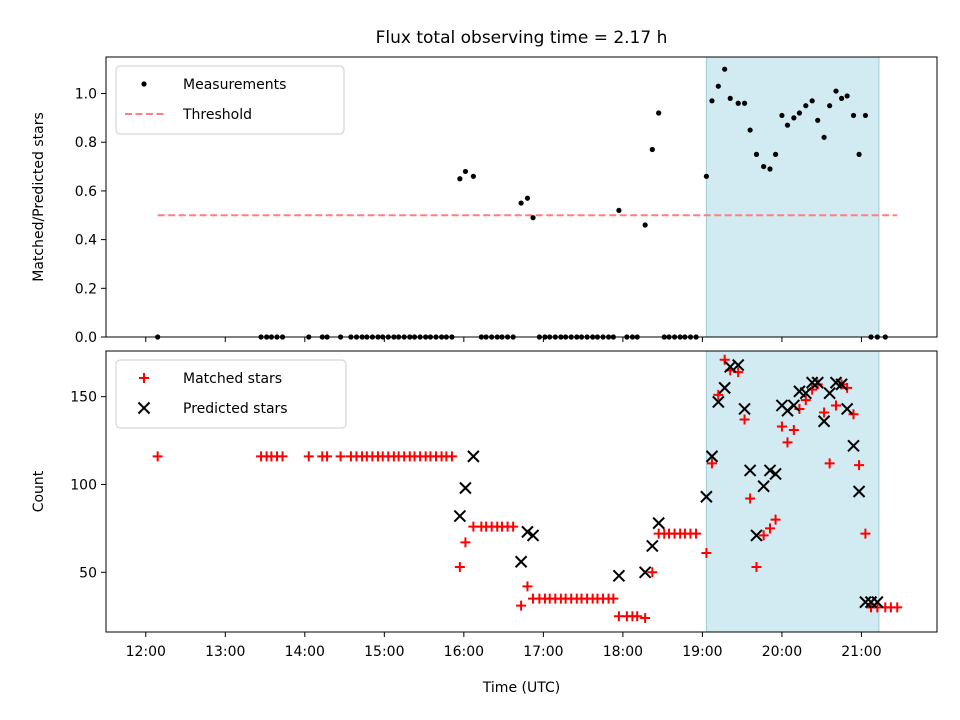 Image resolution: width=960 pixels, height=720 pixels. What do you see at coordinates (522, 38) in the screenshot?
I see `figure-title: Flux total observing time = 2.17 h` at bounding box center [522, 38].